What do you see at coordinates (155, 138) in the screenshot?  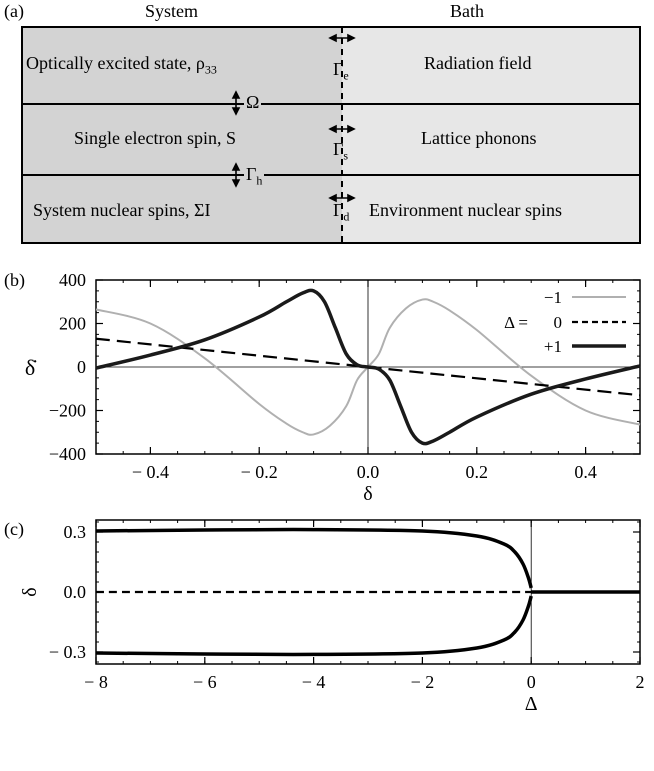 I see `system-row-electron: Single electron spin, S` at bounding box center [155, 138].